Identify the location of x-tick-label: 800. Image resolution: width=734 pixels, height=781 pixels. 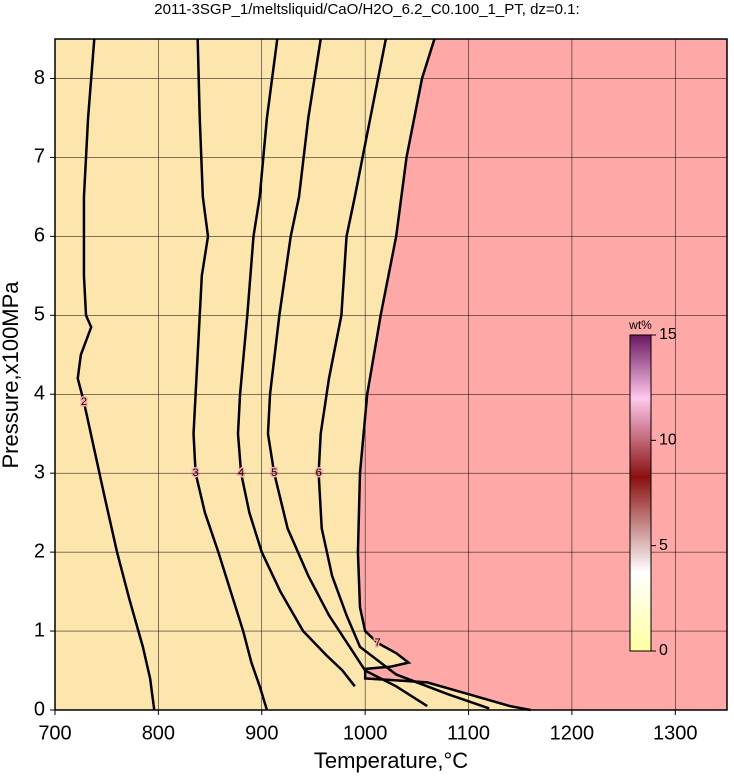
(158, 733).